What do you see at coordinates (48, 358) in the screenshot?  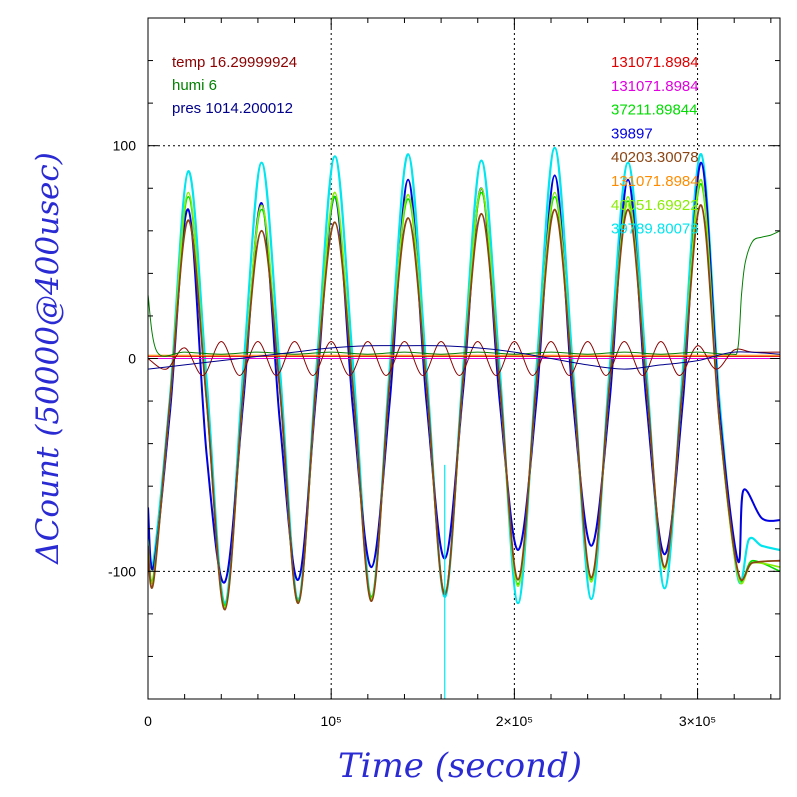 I see `y-axis-title: ΔCount (50000@400usec)` at bounding box center [48, 358].